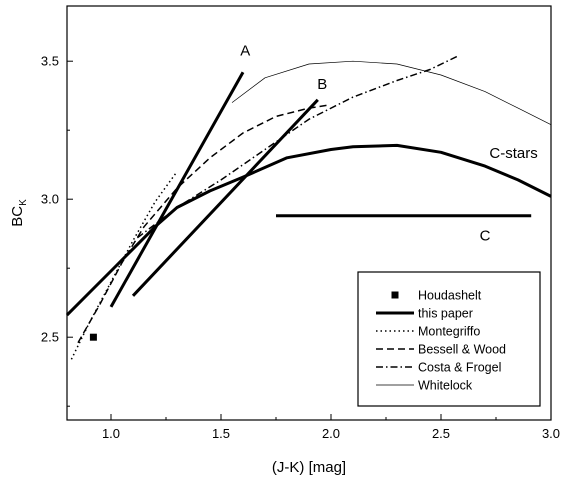 The width and height of the screenshot is (570, 482). What do you see at coordinates (441, 433) in the screenshot?
I see `x-tick-label: 2.5` at bounding box center [441, 433].